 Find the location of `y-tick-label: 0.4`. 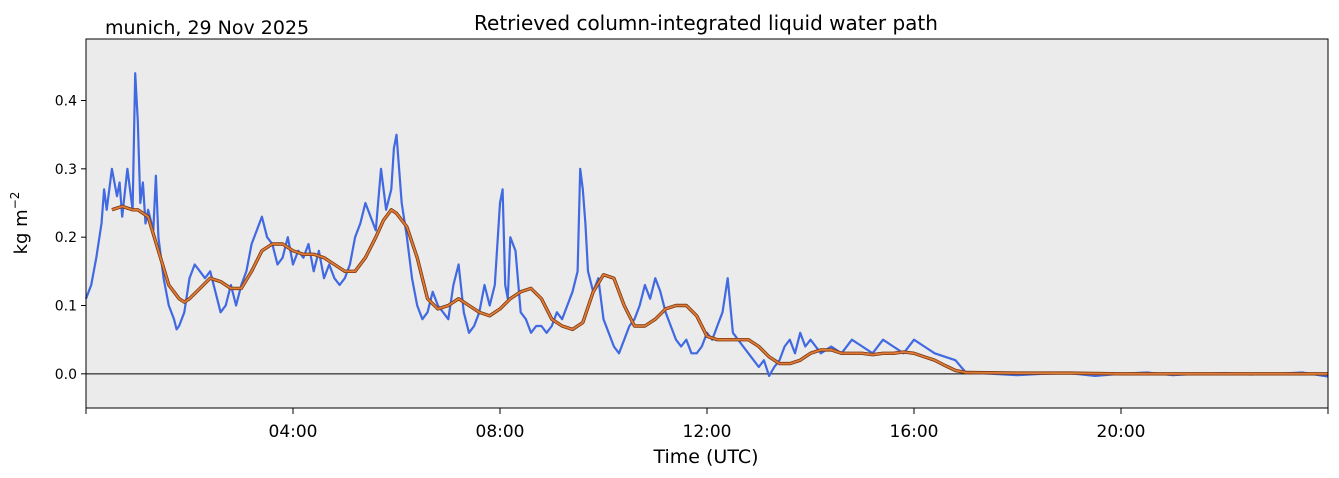

y-tick-label: 0.4 is located at coordinates (66, 102).